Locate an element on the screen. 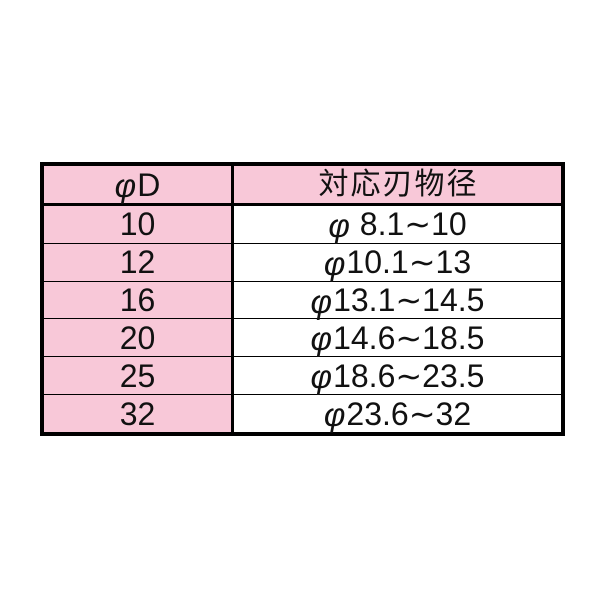 This screenshot has width=600, height=600. table-row: 12 φ 10.1∼13 is located at coordinates (302, 262).